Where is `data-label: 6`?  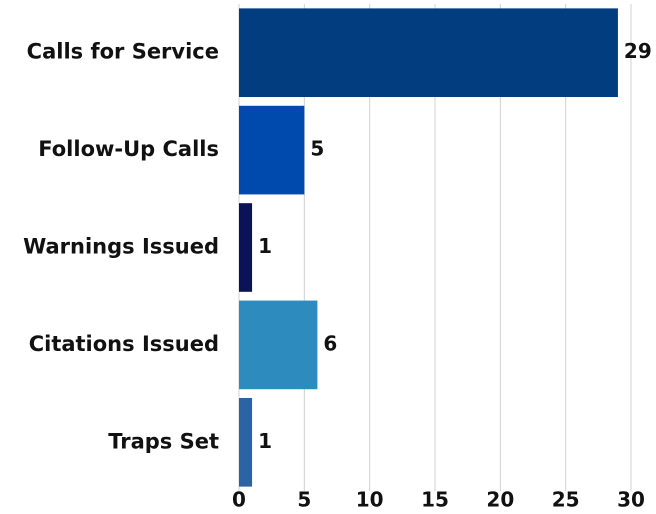 data-label: 6 is located at coordinates (330, 343).